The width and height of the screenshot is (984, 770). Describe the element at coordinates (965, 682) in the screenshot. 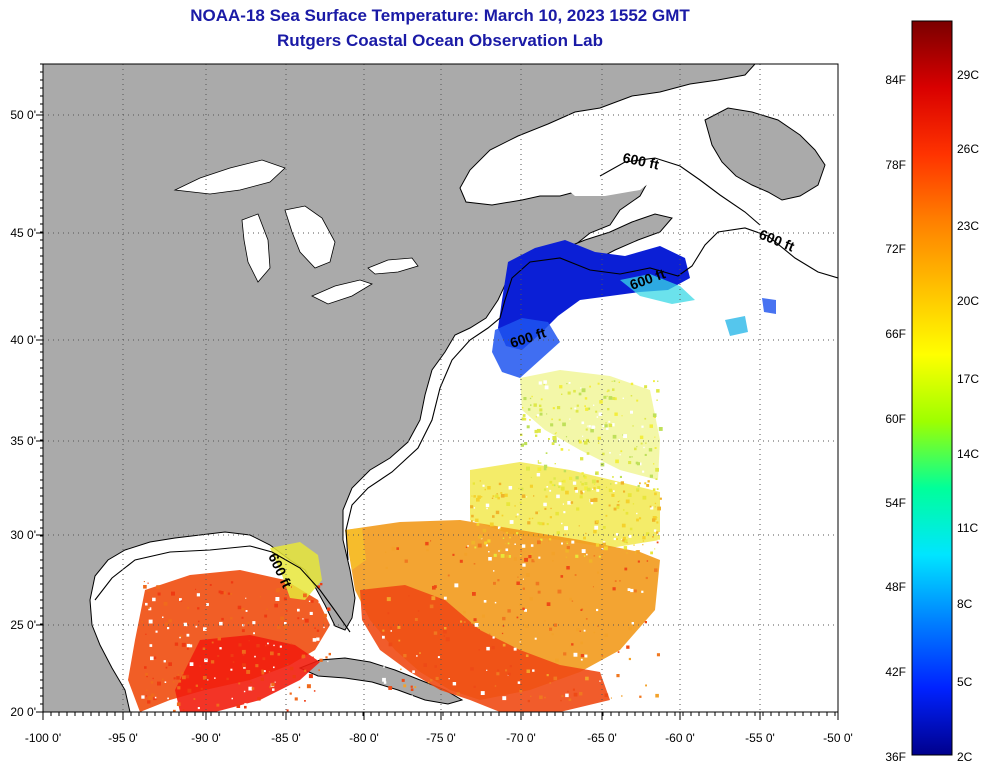

I see `colorbar-c-label: 5C` at that location.